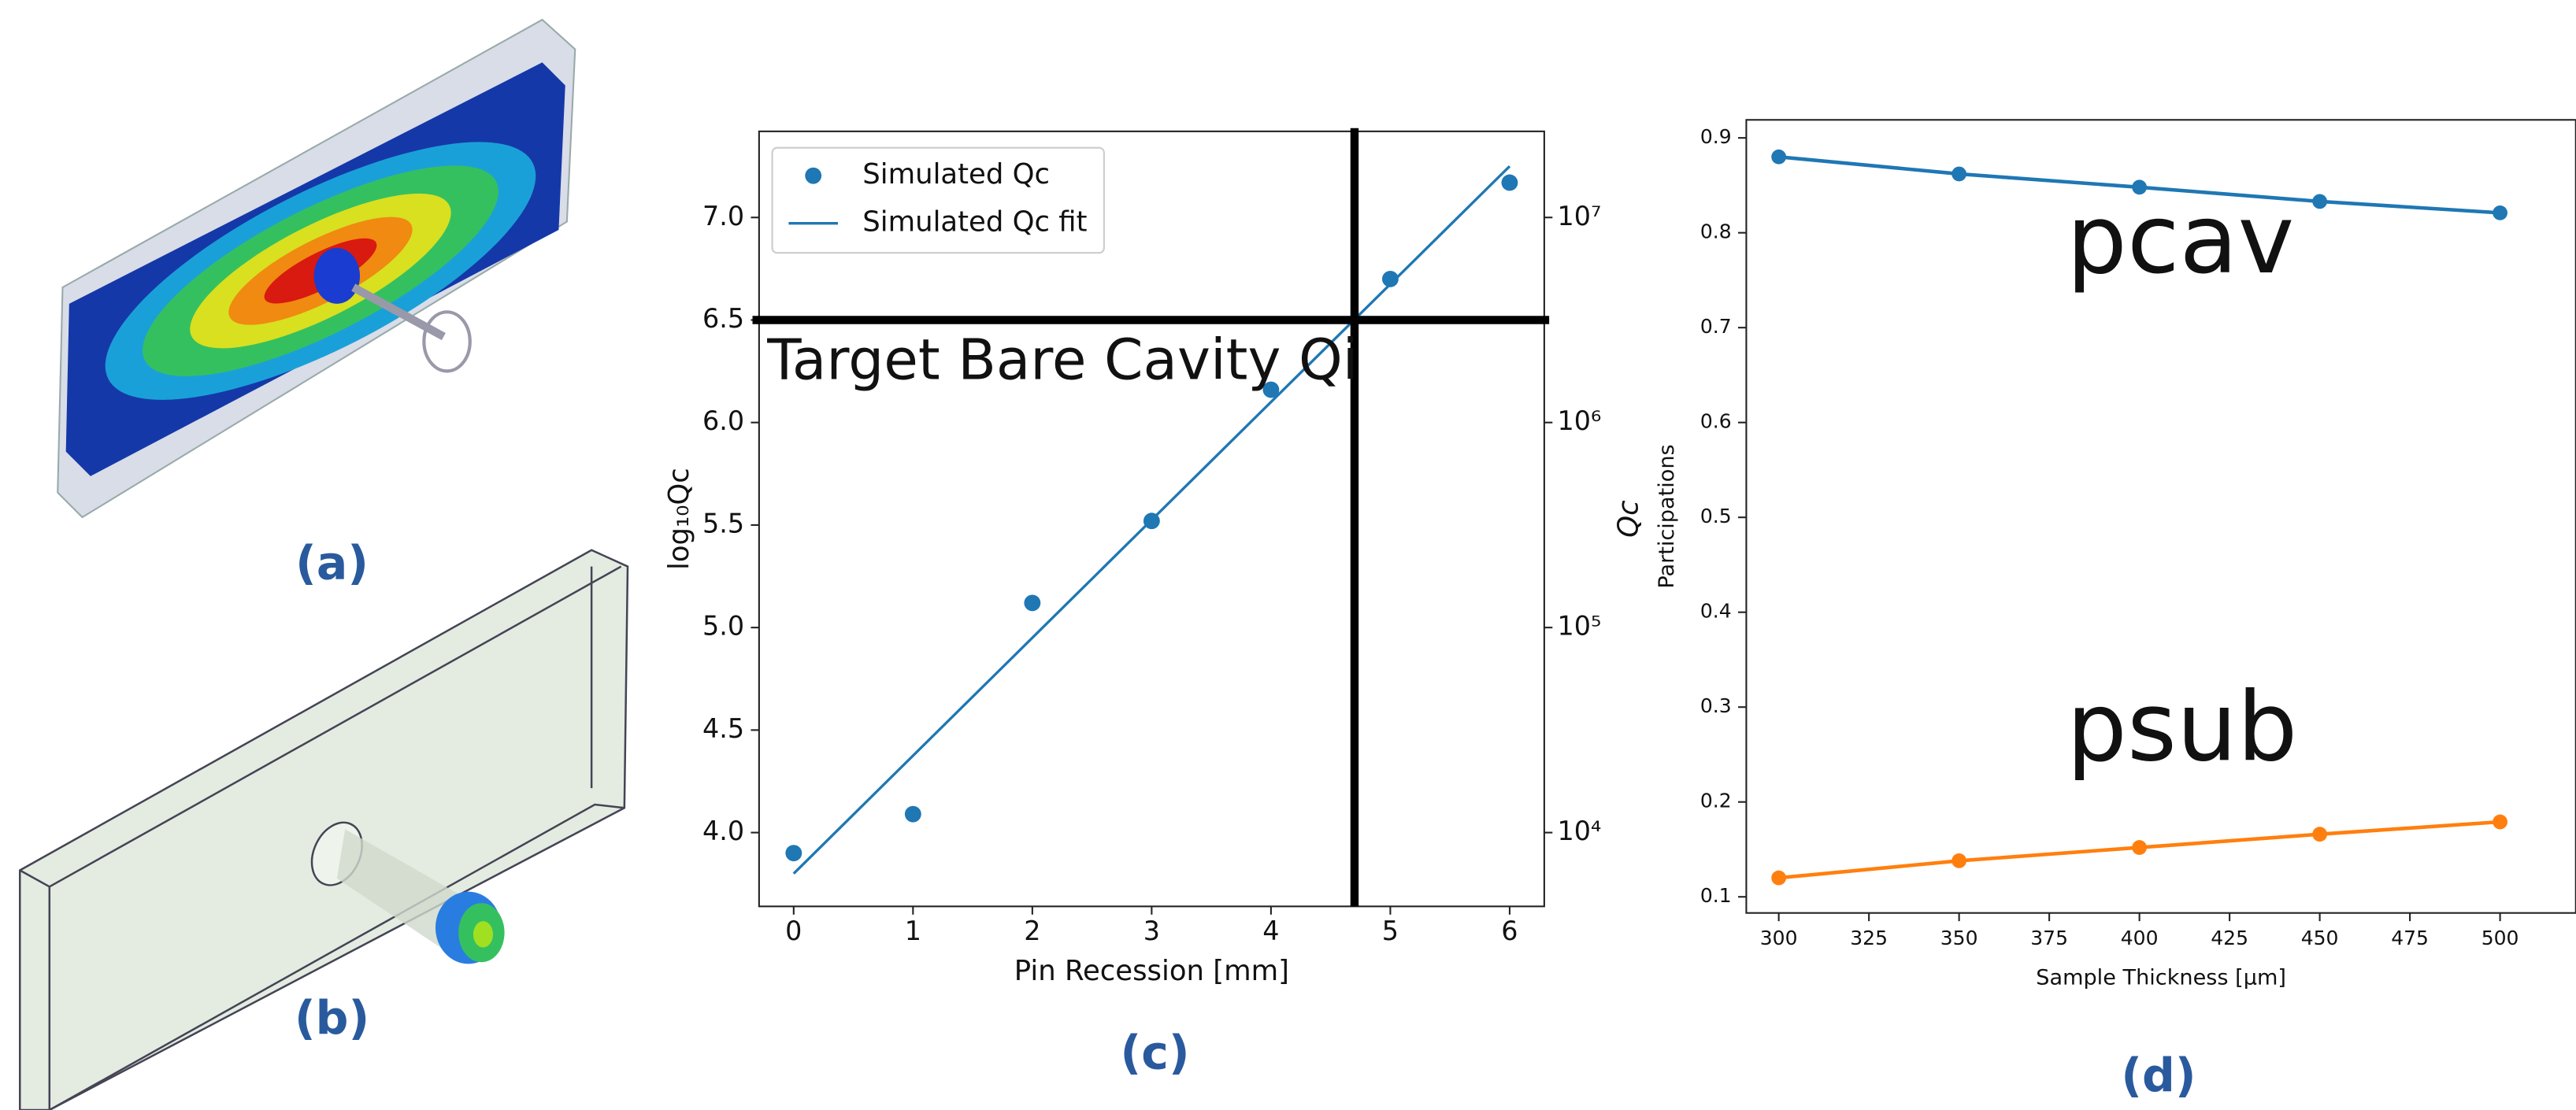 The image size is (2576, 1110). Describe the element at coordinates (1959, 938) in the screenshot. I see `x-tick-label: 350` at that location.